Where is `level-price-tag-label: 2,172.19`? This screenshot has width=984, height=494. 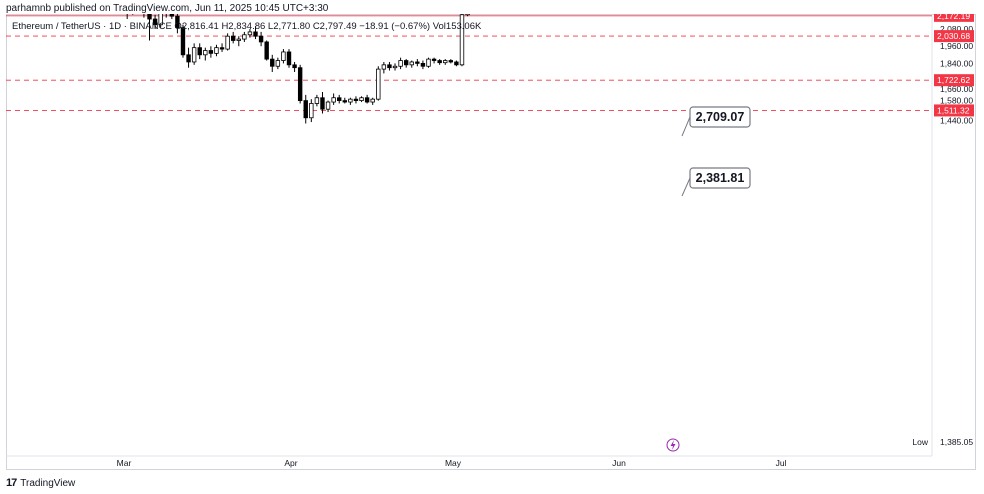
level-price-tag-label: 2,172.19 is located at coordinates (953, 17).